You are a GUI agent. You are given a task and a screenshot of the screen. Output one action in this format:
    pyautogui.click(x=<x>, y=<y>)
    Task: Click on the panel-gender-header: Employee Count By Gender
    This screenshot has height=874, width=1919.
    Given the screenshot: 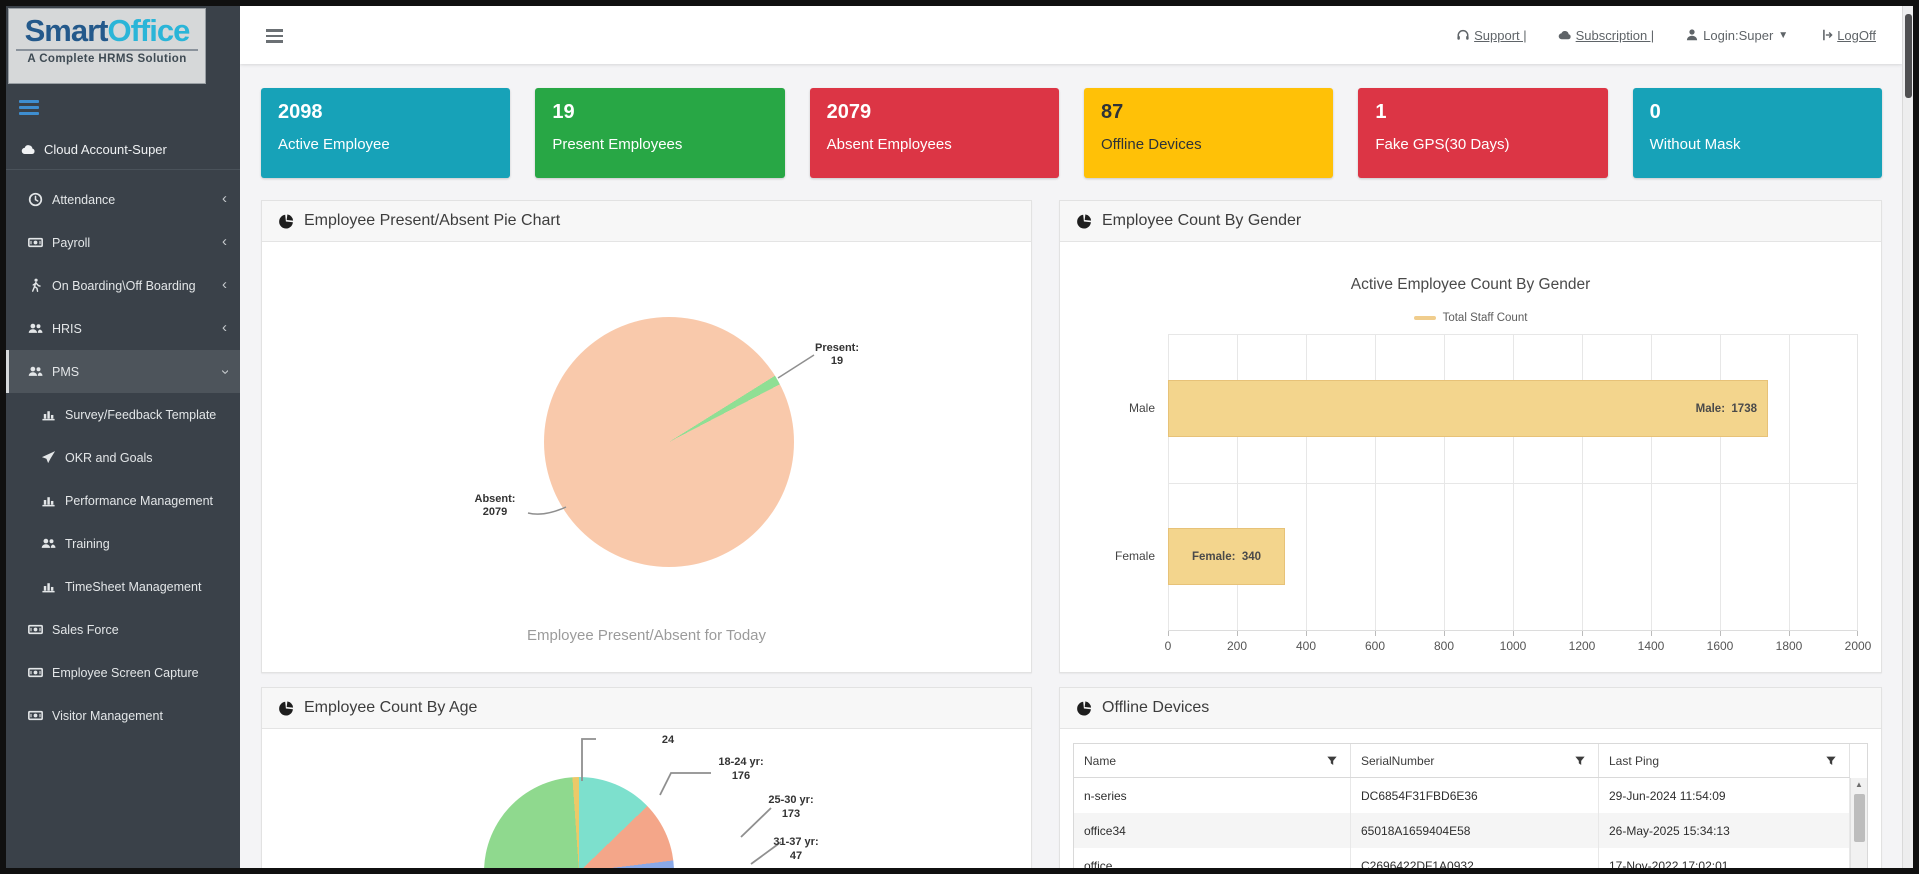 What is the action you would take?
    pyautogui.click(x=1470, y=221)
    